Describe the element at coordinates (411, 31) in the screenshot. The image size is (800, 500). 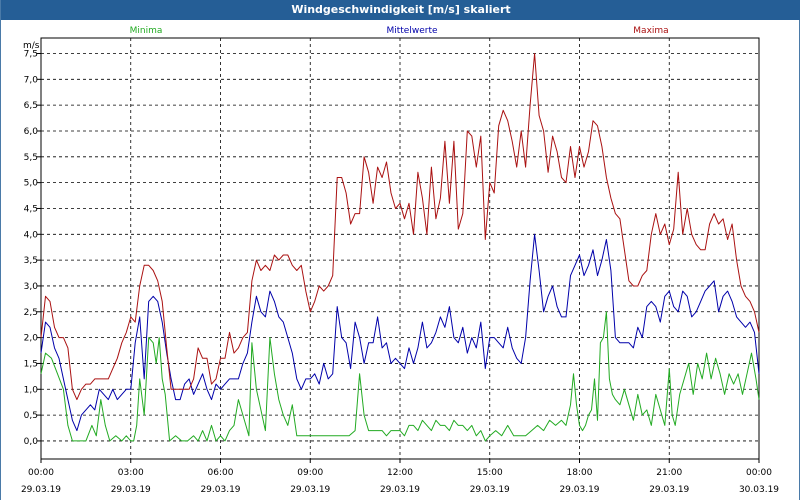
I see `legend-item-mittelwerte: Mittelwerte` at that location.